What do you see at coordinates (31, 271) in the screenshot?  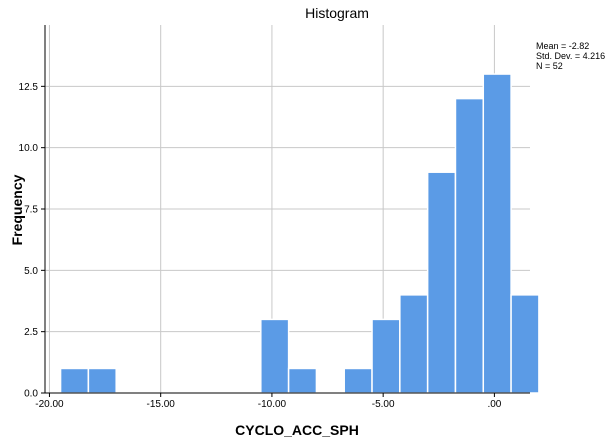 I see `y-tick-label: 5.0` at bounding box center [31, 271].